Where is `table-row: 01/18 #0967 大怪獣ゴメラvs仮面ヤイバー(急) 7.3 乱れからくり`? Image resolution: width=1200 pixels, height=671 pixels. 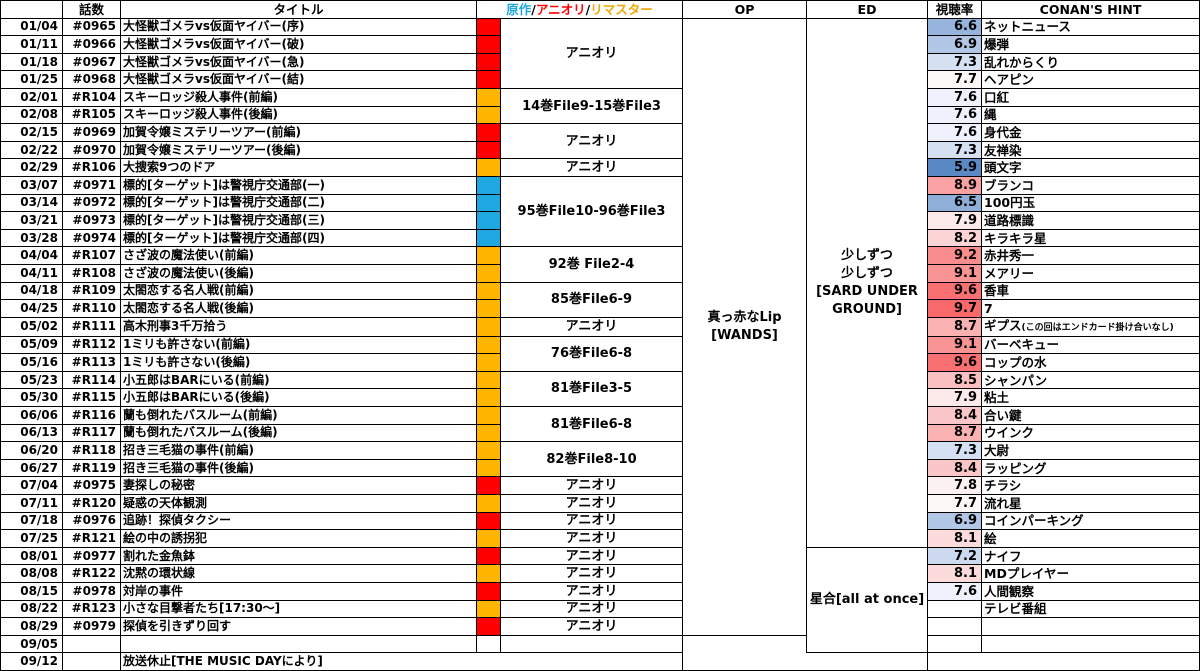 table-row: 01/18 #0967 大怪獣ゴメラvs仮面ヤイバー(急) 7.3 乱れからくり is located at coordinates (600, 62).